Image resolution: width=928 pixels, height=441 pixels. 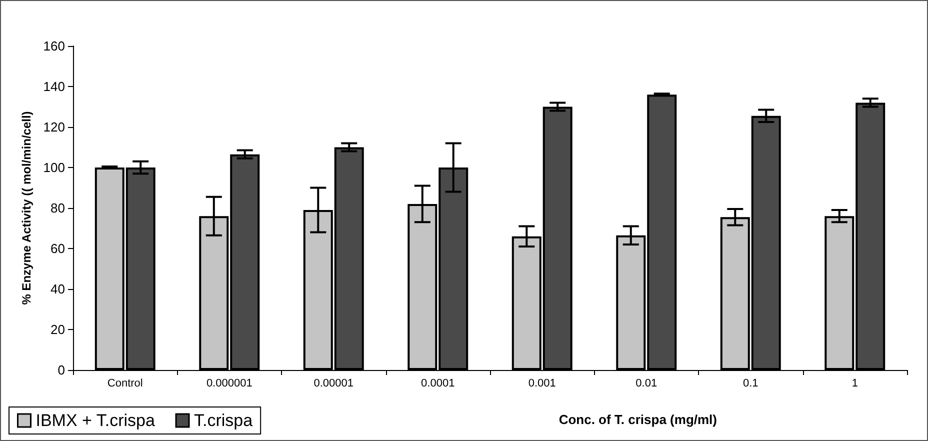 I want to click on y-tick-label: 20, so click(x=57, y=329).